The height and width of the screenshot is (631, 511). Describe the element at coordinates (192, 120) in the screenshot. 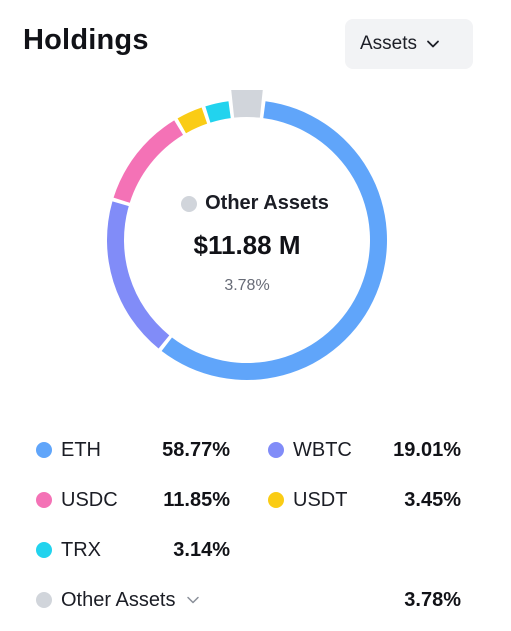

I see `donut-segment-usdt` at that location.